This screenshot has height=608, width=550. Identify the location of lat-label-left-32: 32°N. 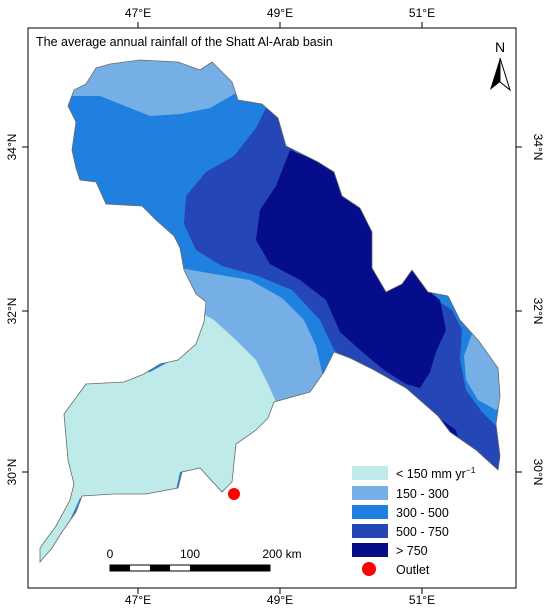
(12, 311).